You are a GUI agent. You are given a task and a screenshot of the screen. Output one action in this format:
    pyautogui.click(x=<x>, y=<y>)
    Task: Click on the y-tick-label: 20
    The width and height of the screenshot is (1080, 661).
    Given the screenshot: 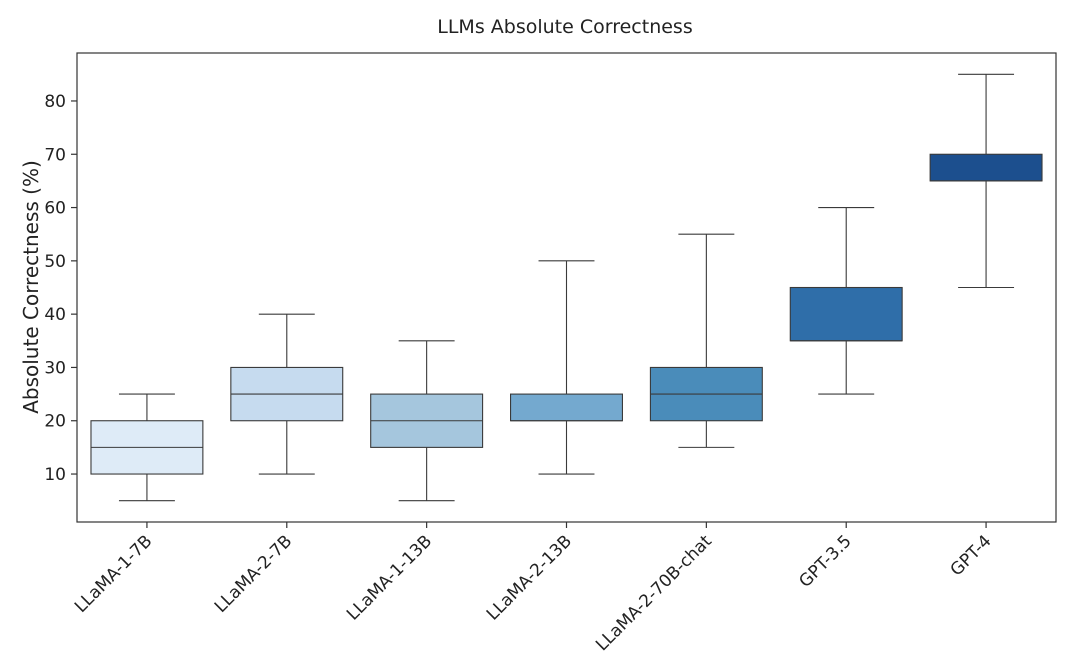 What is the action you would take?
    pyautogui.click(x=55, y=422)
    